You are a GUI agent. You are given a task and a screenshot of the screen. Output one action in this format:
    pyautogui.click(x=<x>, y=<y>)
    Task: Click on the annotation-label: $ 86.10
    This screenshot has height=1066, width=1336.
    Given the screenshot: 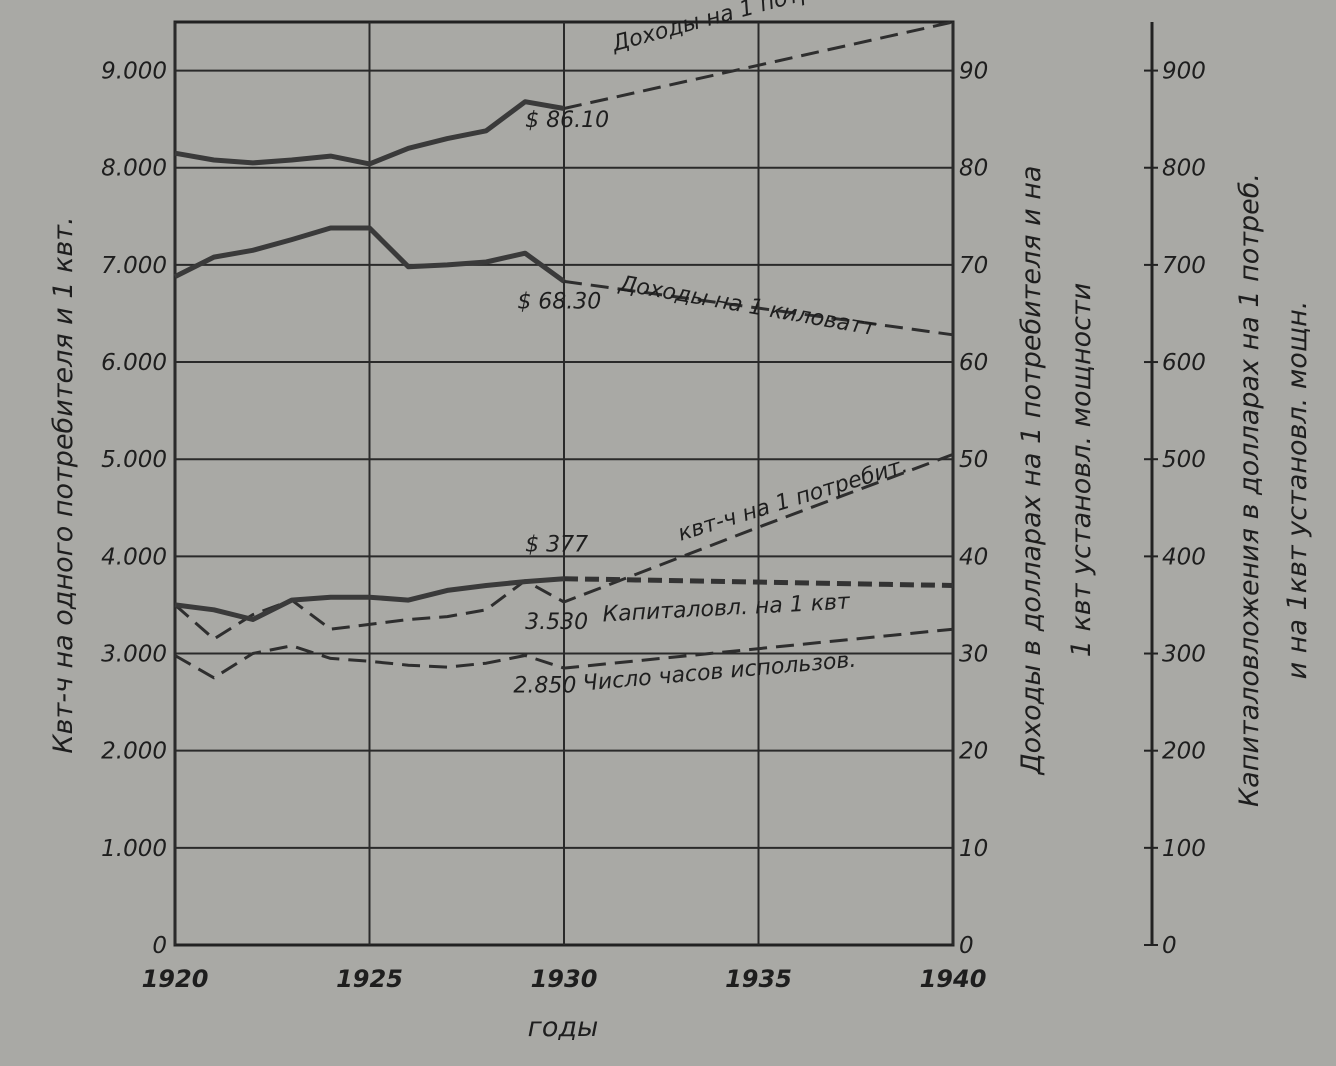 What is the action you would take?
    pyautogui.click(x=567, y=120)
    